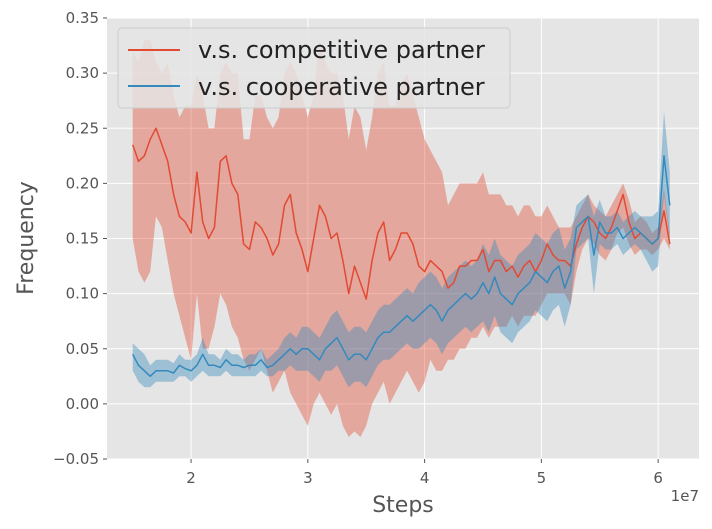 Image resolution: width=712 pixels, height=529 pixels. Describe the element at coordinates (82, 73) in the screenshot. I see `y-tick-label: 0.30` at that location.